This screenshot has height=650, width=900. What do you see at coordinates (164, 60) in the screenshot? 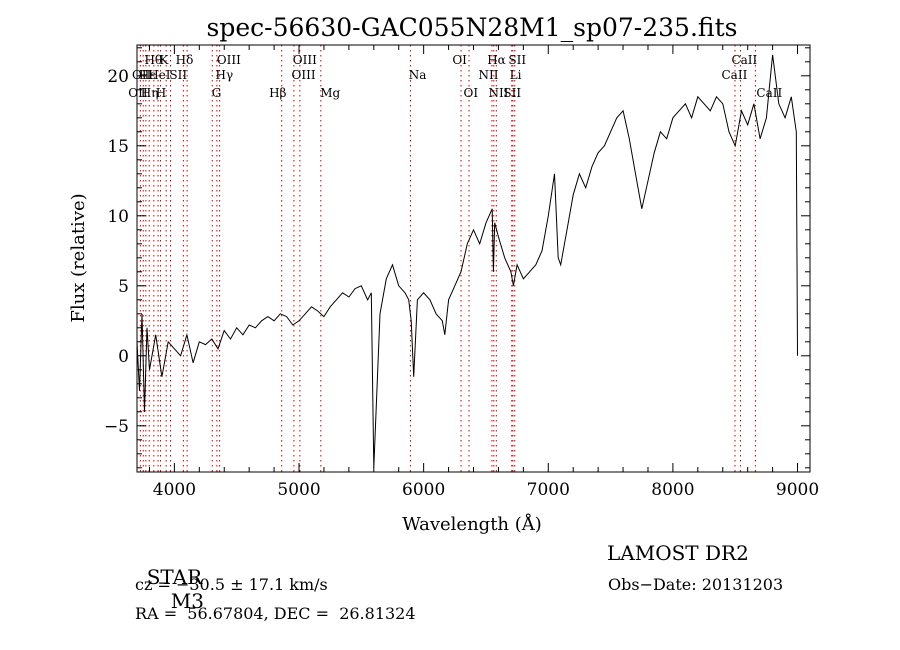
I see `spectral-line-label: K` at bounding box center [164, 60].